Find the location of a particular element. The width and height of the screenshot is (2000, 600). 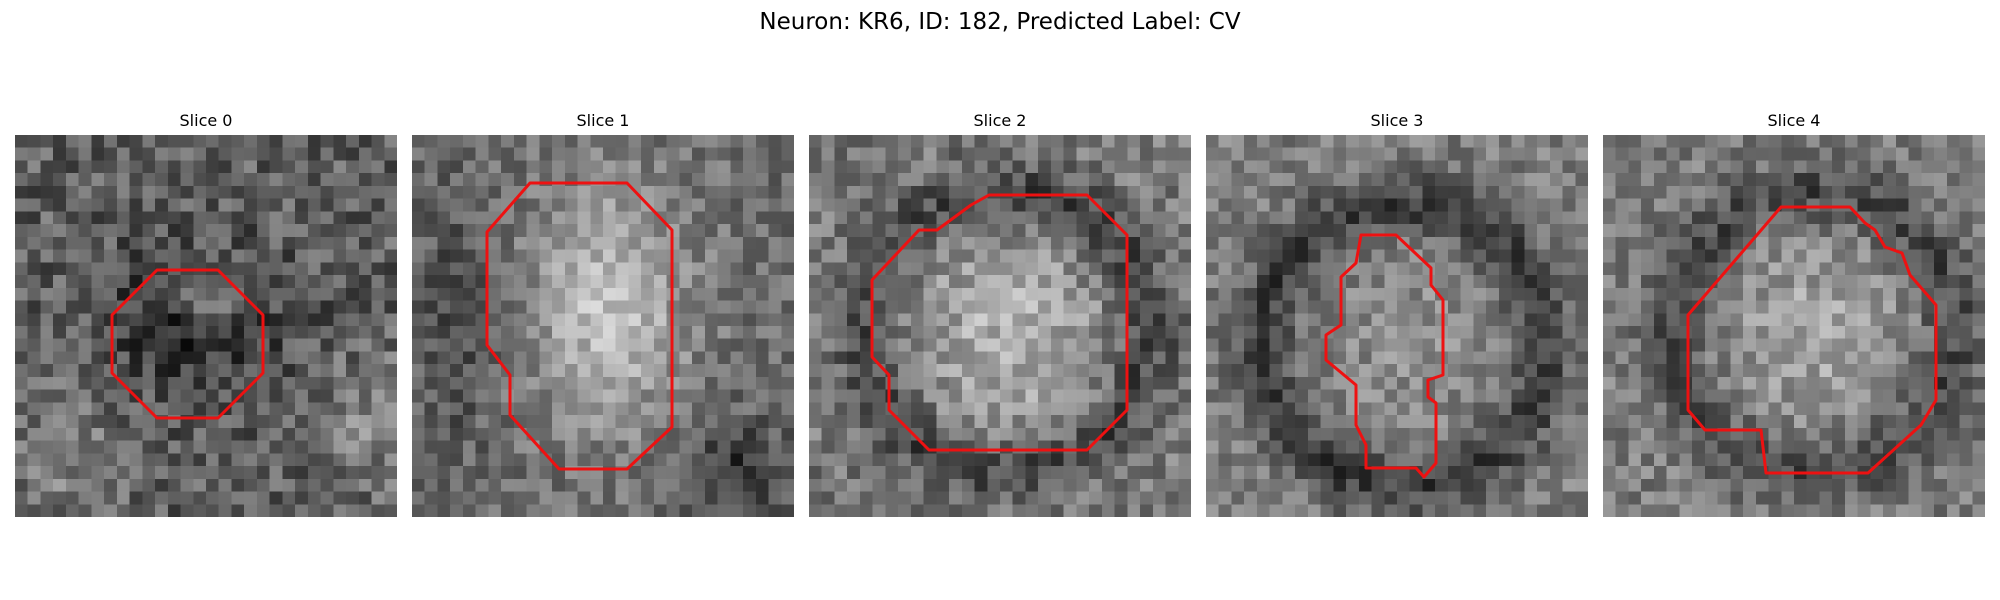

slice-title-3: Slice 3 is located at coordinates (1397, 120).